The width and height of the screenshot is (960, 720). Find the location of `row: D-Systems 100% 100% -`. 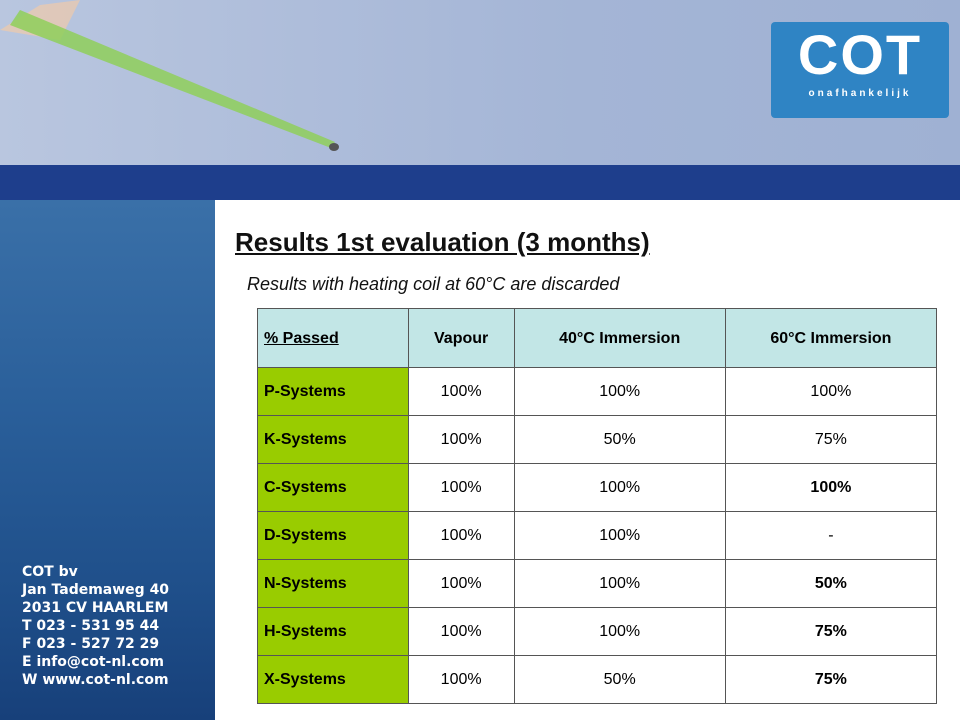

row: D-Systems 100% 100% - is located at coordinates (597, 535).